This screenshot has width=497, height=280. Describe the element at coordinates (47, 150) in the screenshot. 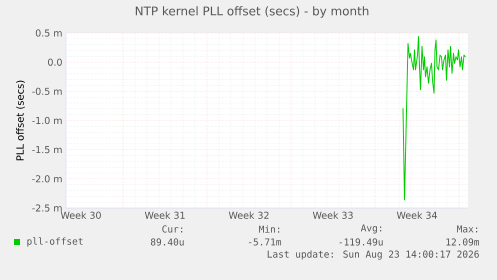

I see `y-tick-label: -1.5 m` at that location.